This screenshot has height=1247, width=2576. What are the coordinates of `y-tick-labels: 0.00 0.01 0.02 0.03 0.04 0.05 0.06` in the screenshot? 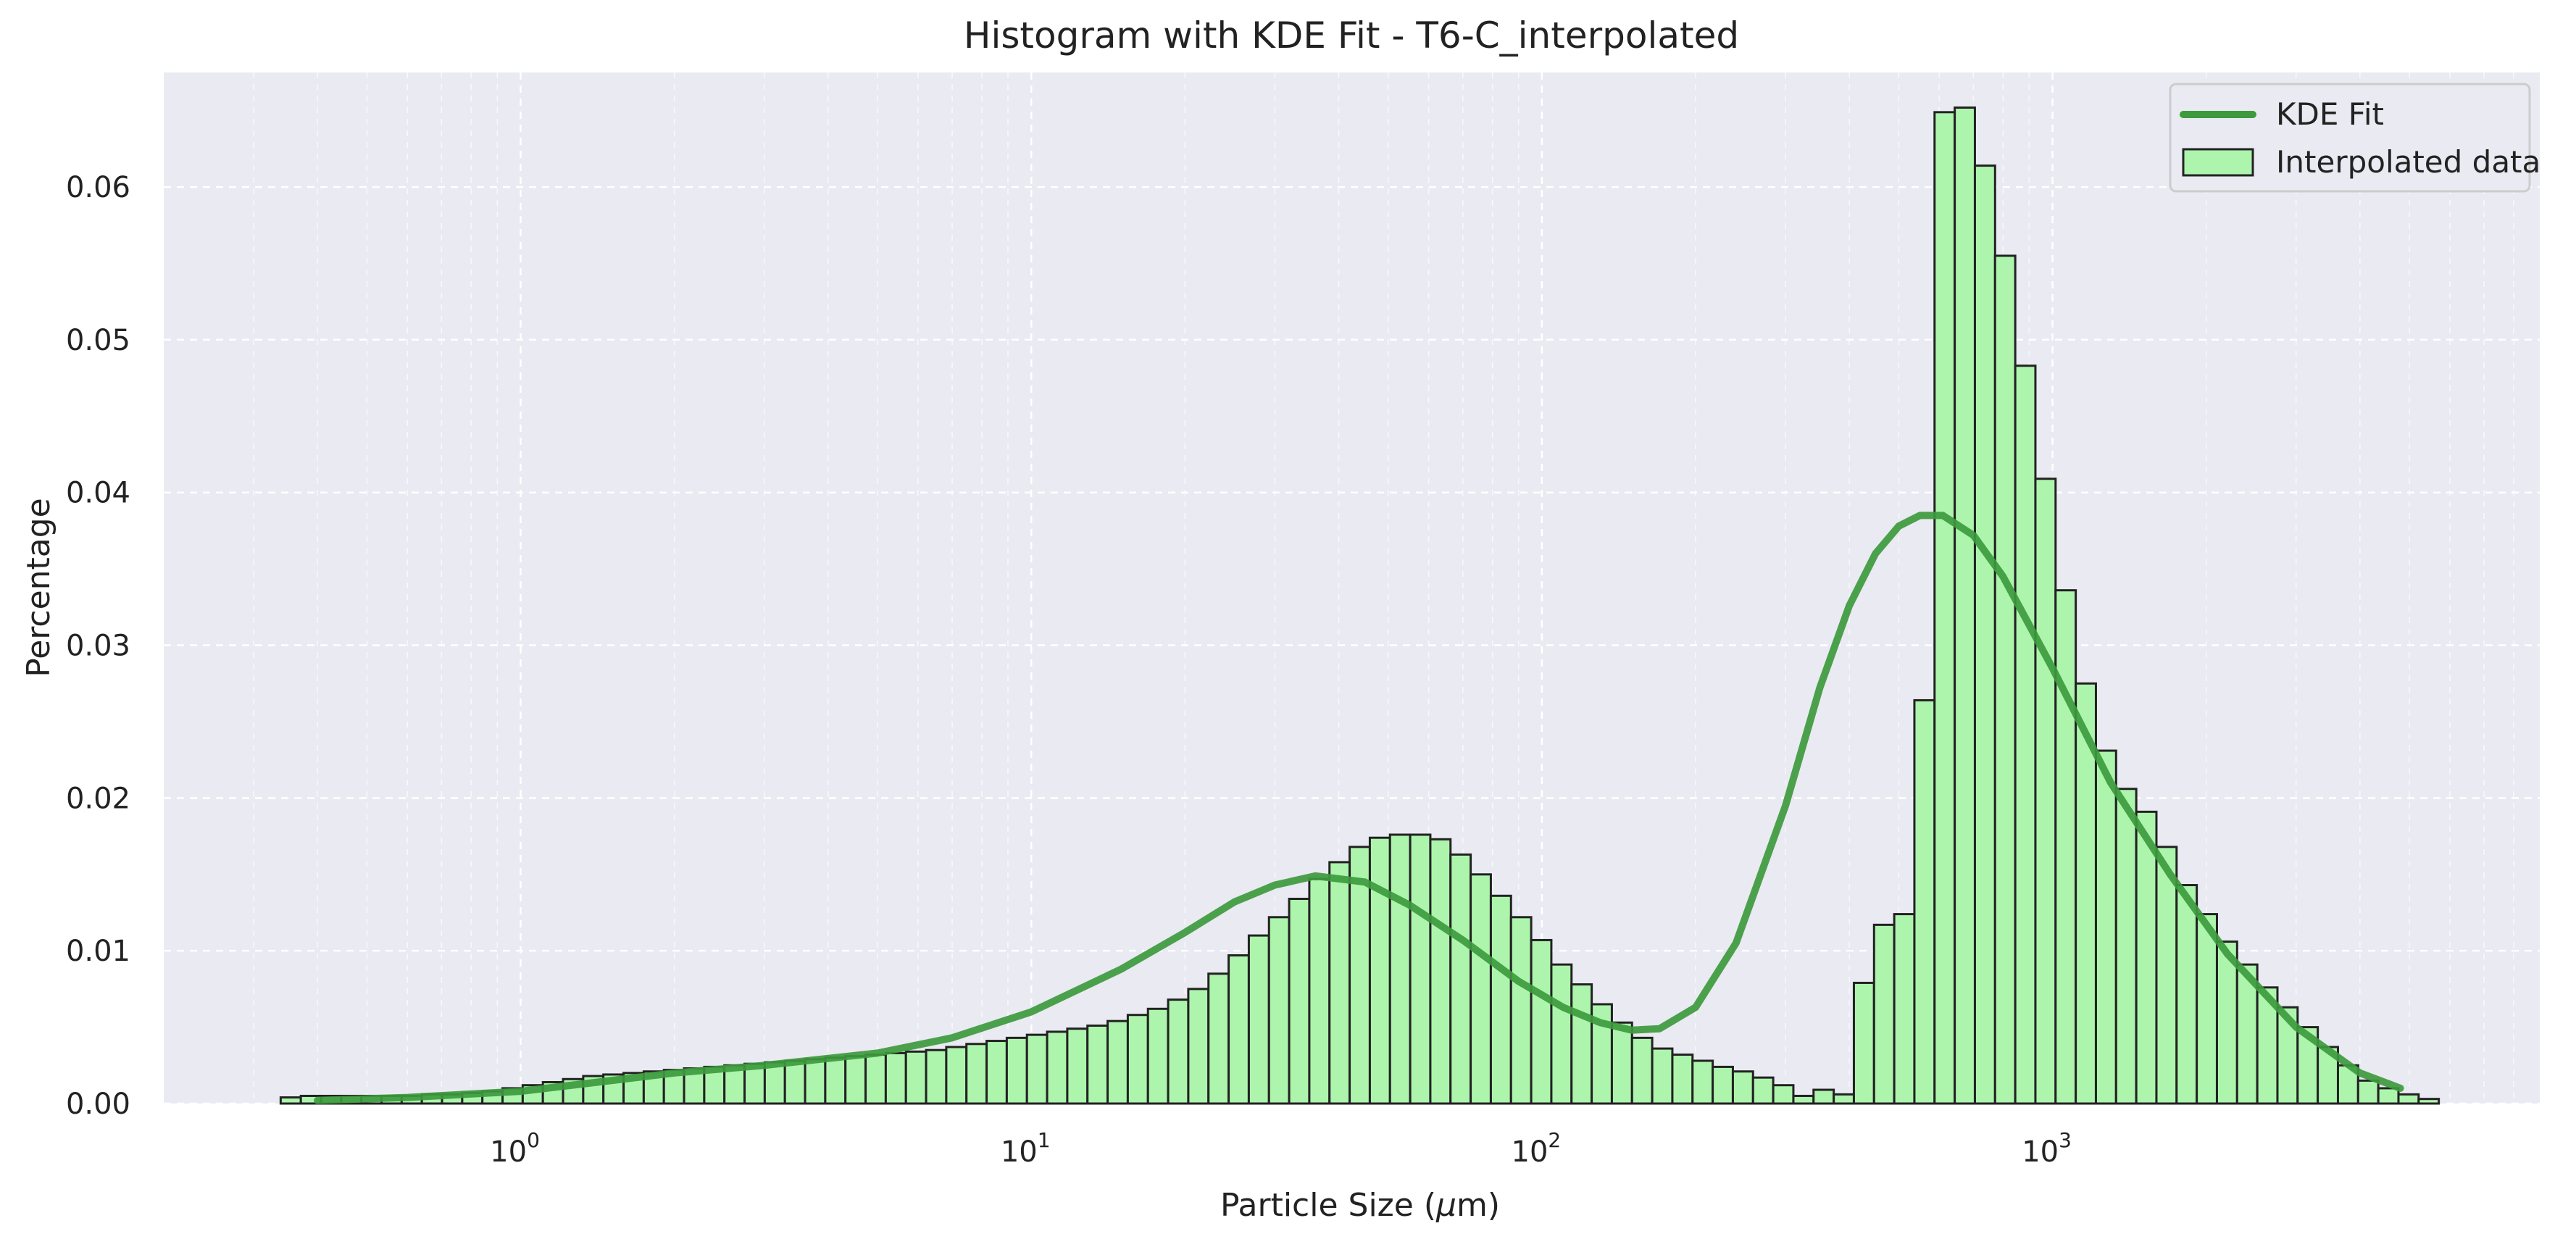 It's located at (98, 646).